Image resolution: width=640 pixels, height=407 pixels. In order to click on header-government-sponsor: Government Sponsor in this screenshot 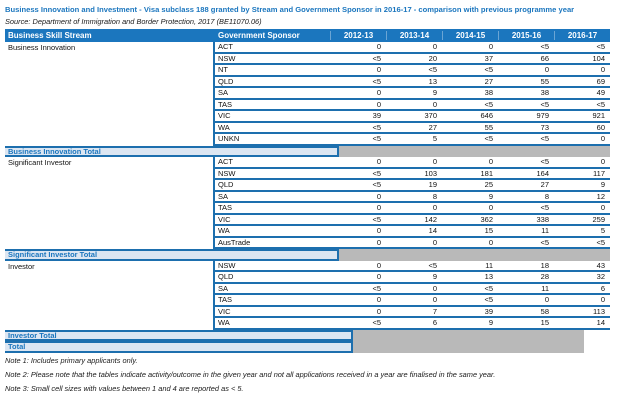, I will do `click(259, 35)`.